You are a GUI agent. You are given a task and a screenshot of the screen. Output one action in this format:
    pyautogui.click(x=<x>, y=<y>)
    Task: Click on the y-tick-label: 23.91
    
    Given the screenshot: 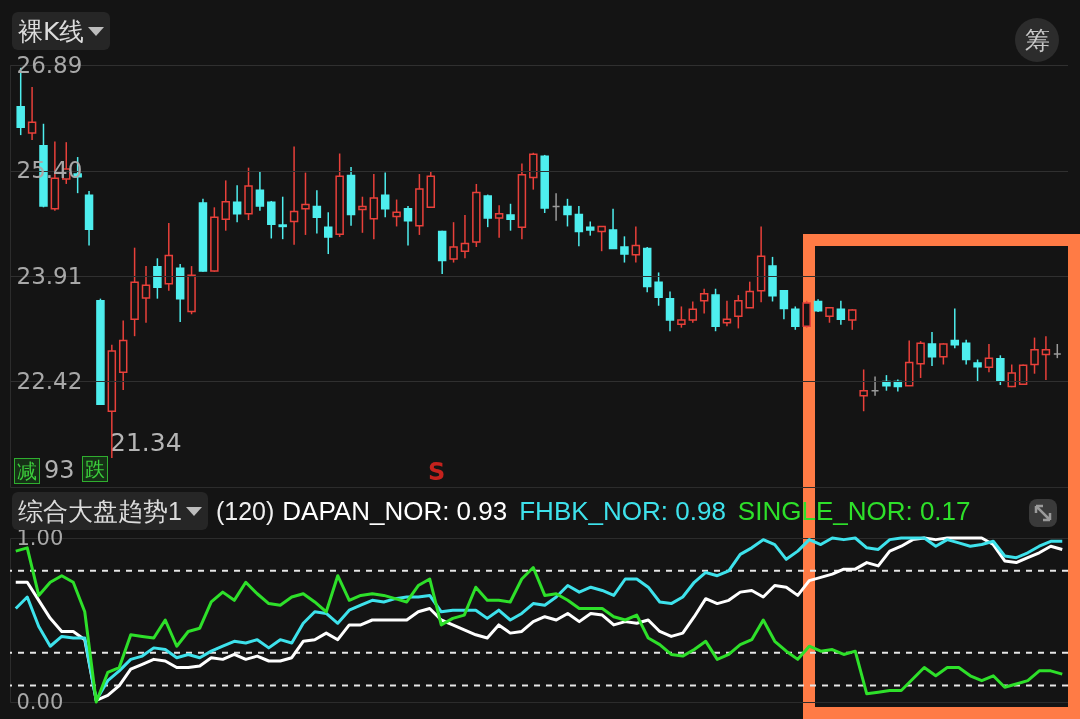 What is the action you would take?
    pyautogui.click(x=49, y=275)
    